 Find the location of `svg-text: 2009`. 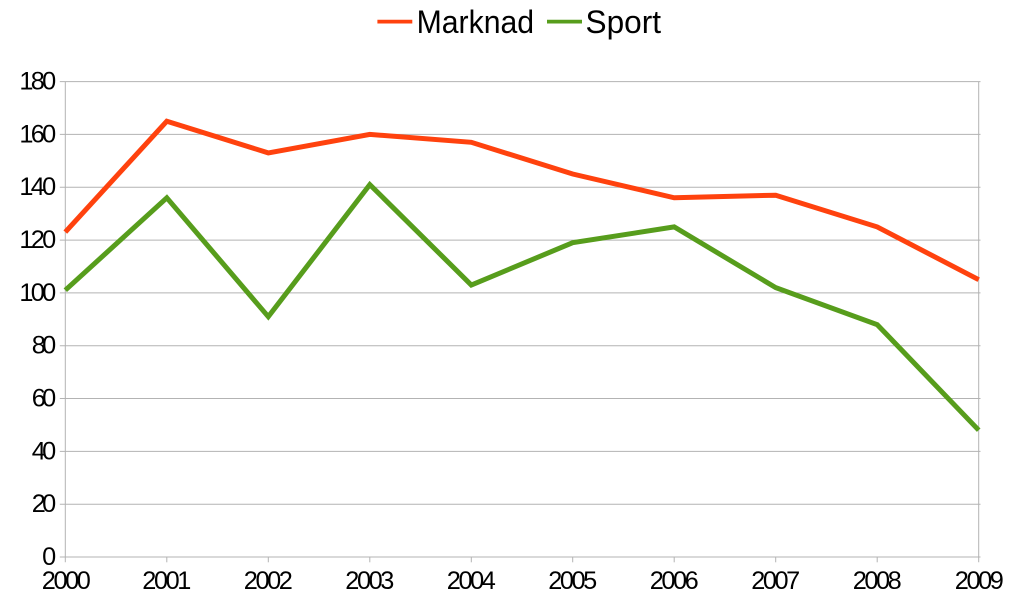

svg-text: 2009 is located at coordinates (979, 581).